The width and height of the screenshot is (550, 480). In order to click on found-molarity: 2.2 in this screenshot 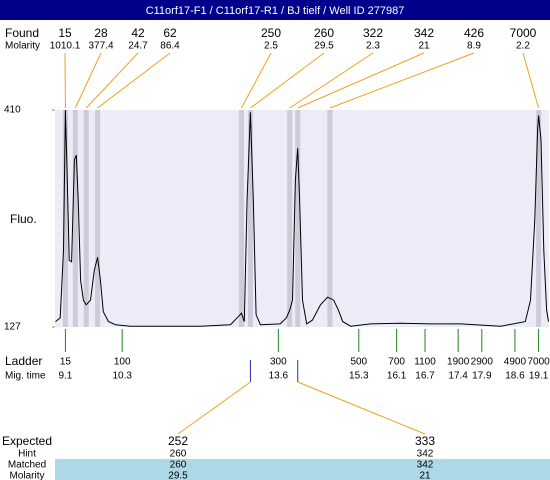, I will do `click(523, 46)`.